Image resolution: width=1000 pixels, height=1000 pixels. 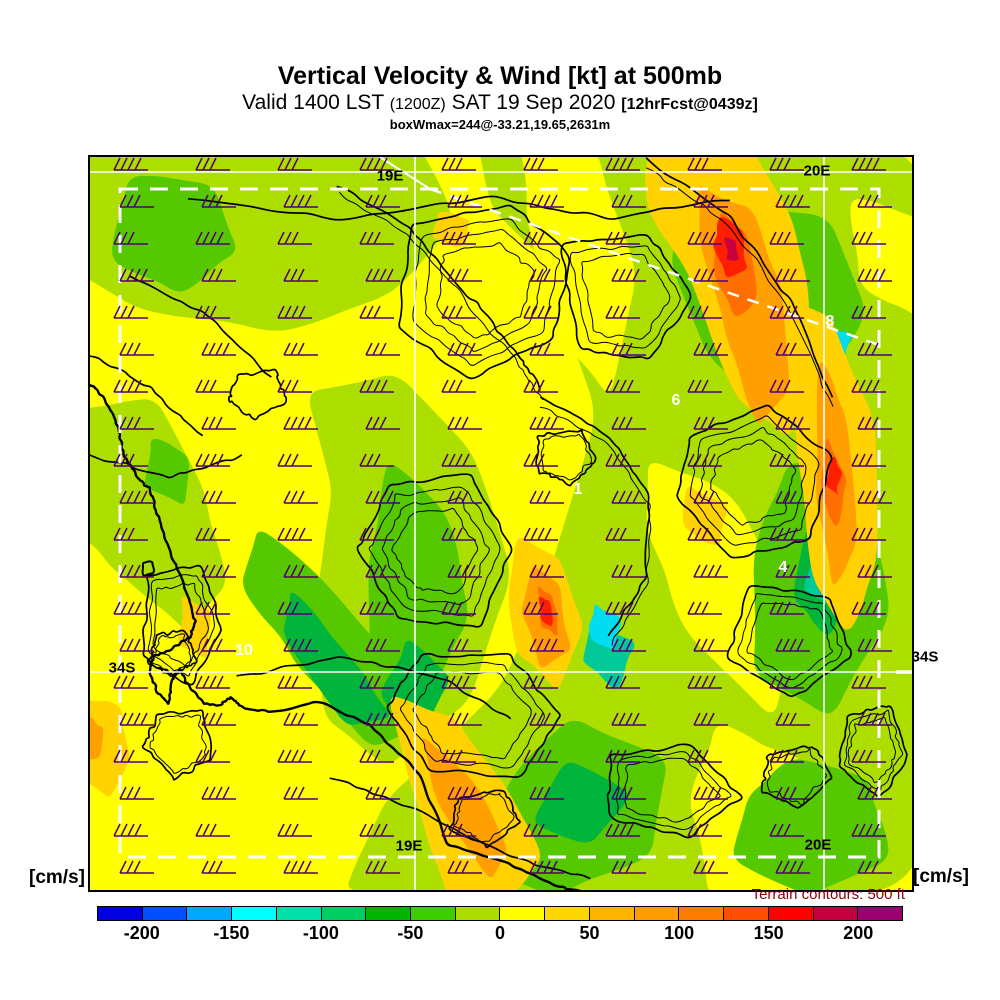 I want to click on valid-zulu: (1200Z), so click(x=417, y=104).